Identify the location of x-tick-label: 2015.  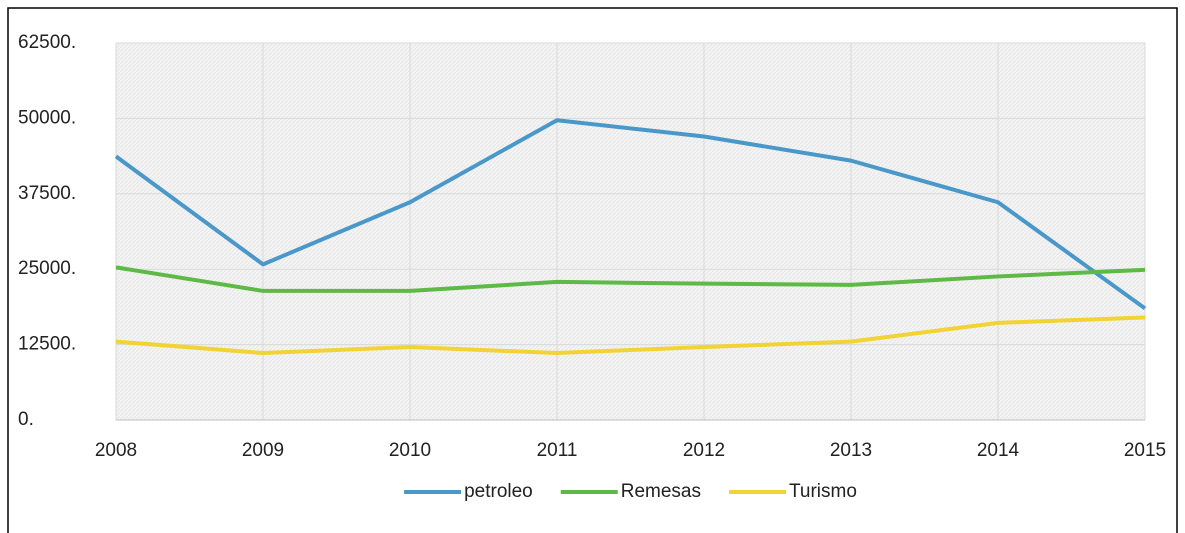
(1145, 450).